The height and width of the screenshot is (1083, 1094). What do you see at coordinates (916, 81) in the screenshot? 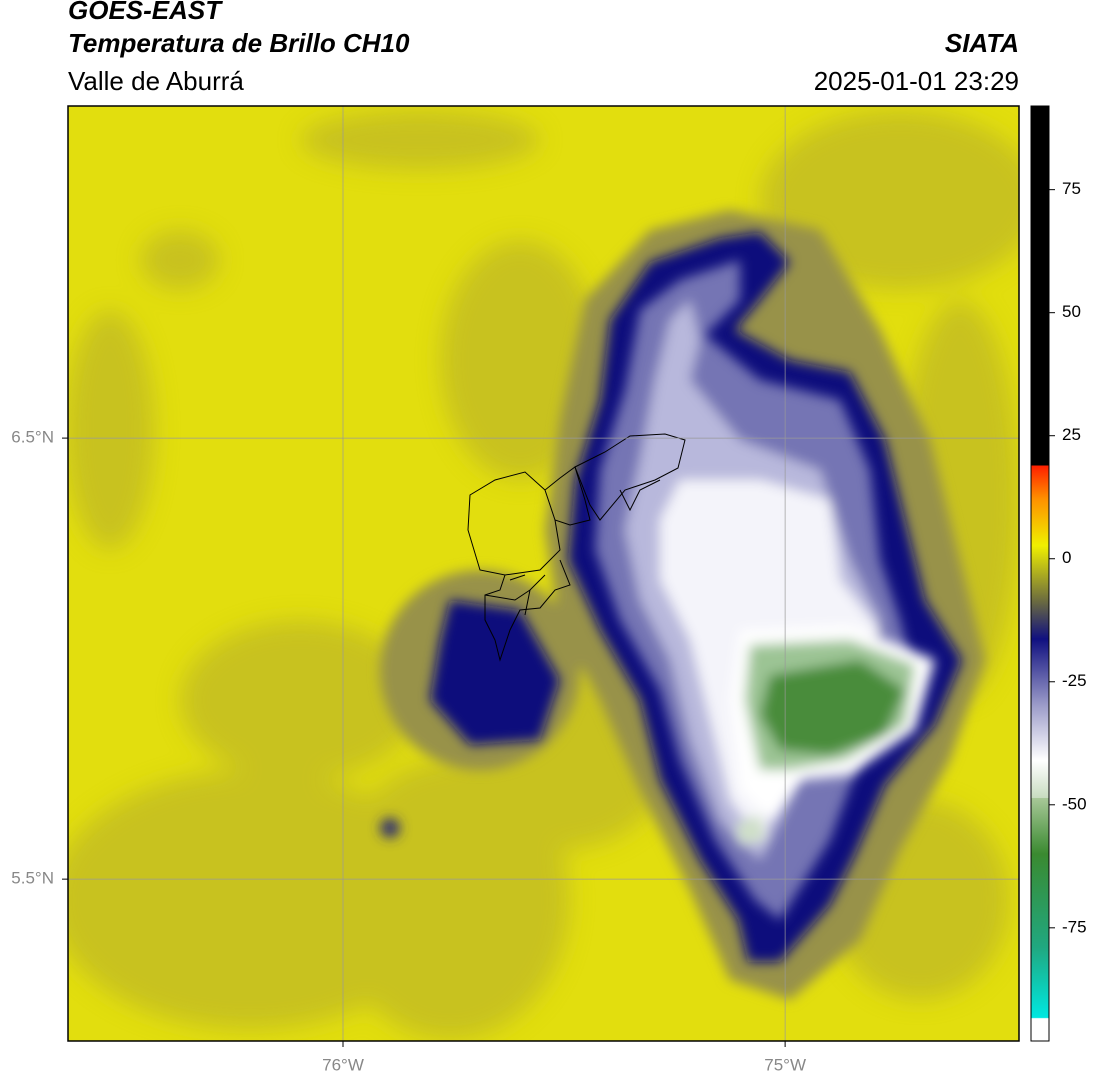
I see `datetime: 2025-01-01 23:29` at bounding box center [916, 81].